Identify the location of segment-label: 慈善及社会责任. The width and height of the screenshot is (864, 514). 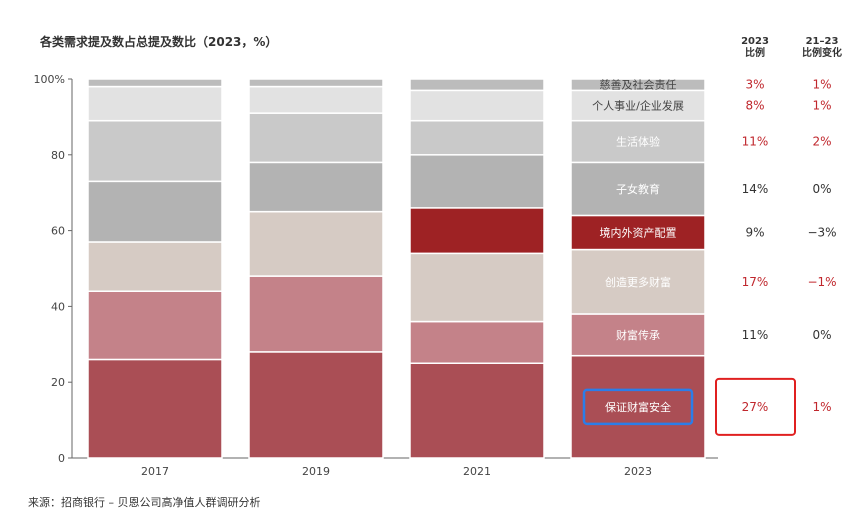
(638, 85).